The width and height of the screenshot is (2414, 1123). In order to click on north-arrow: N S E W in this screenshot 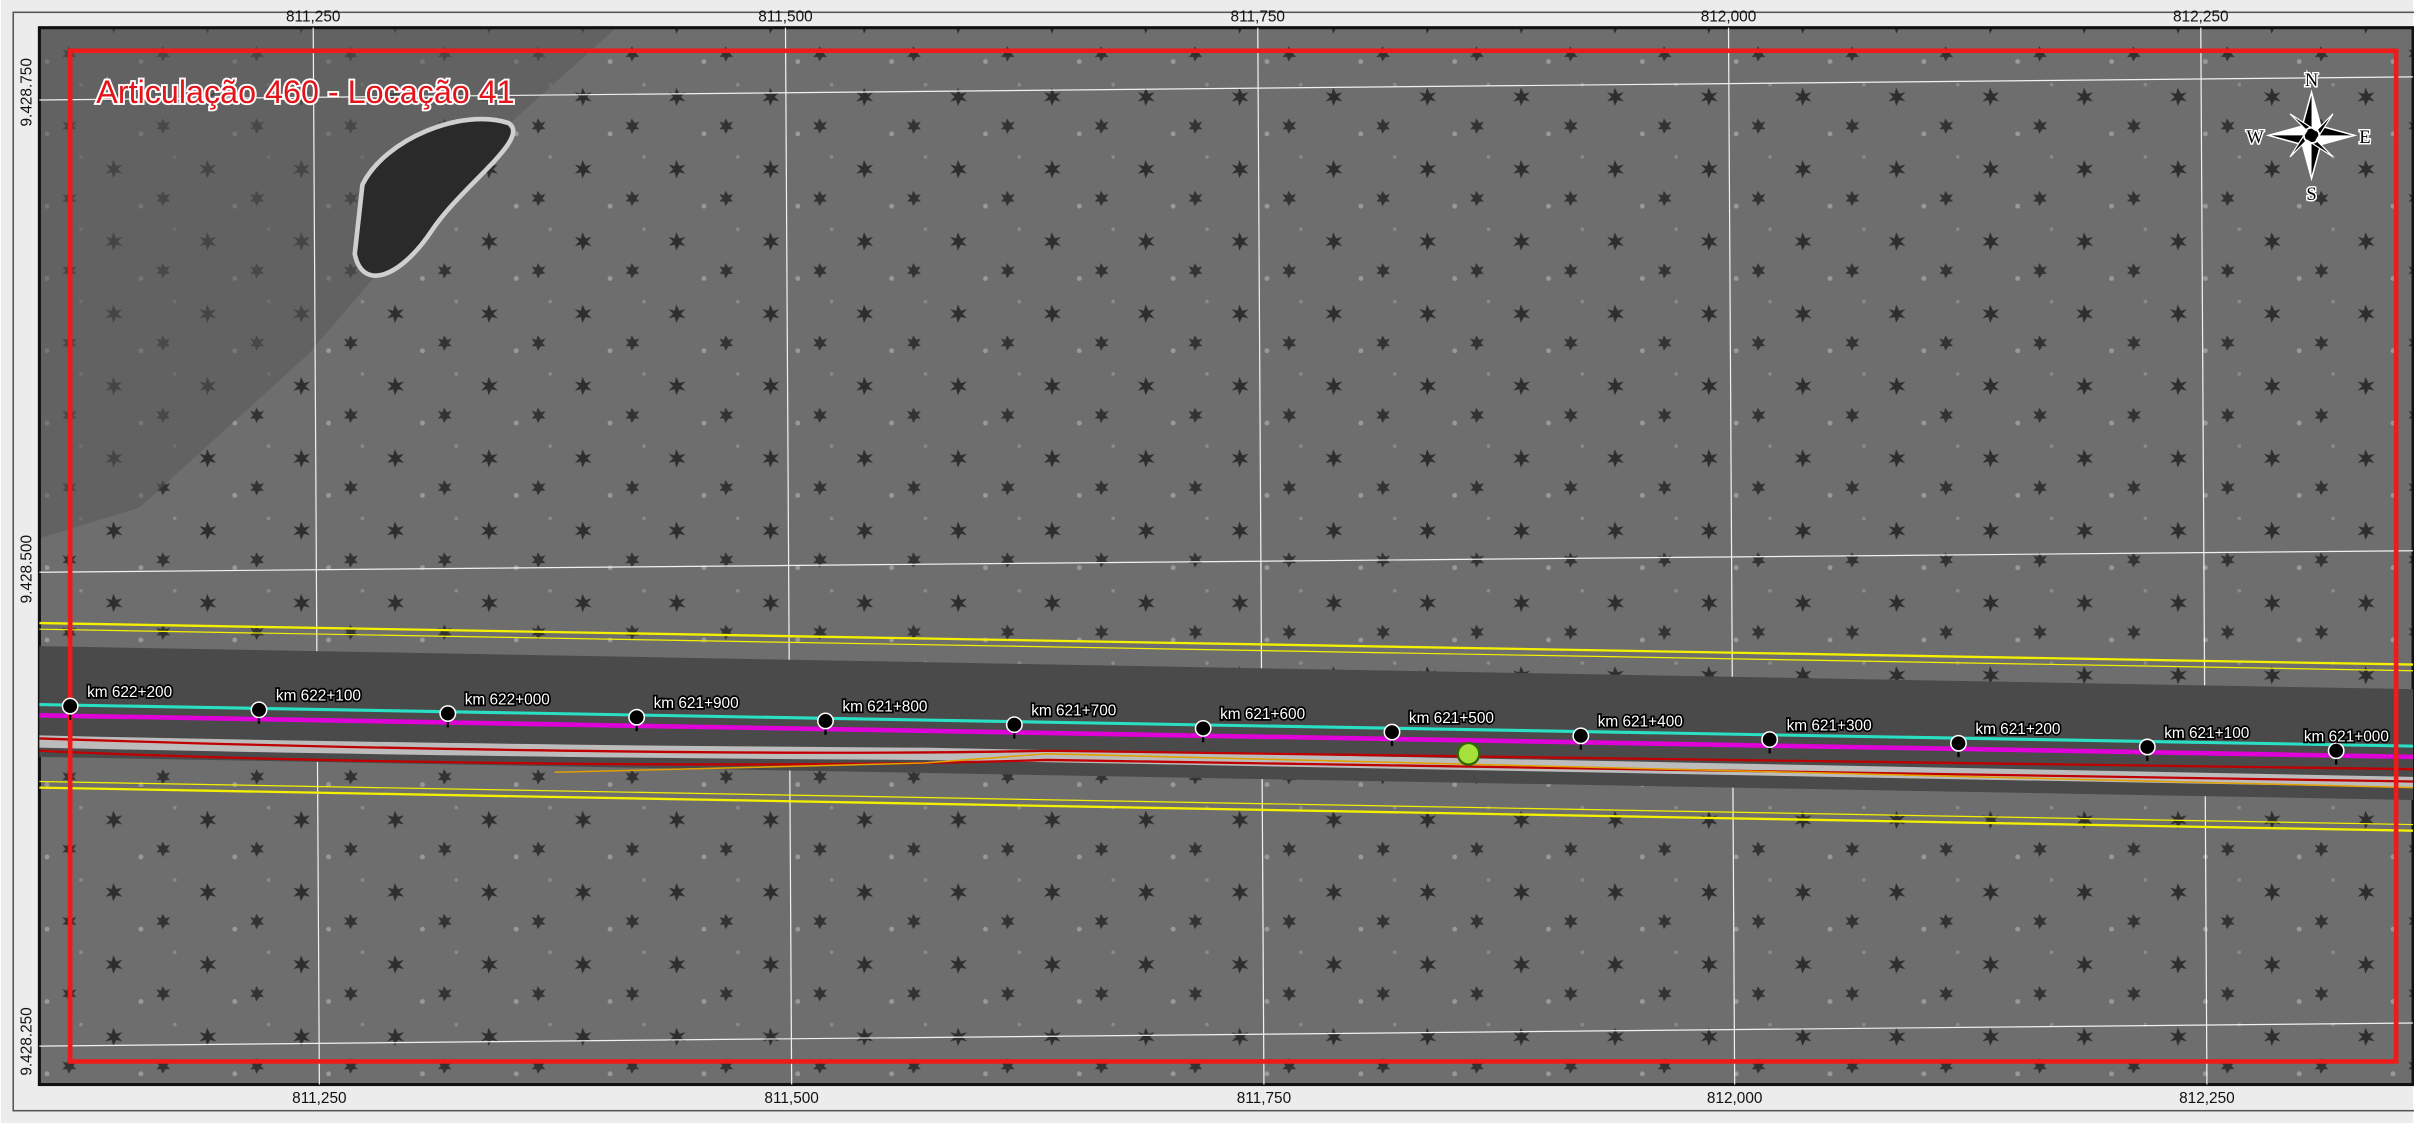, I will do `click(2308, 137)`.